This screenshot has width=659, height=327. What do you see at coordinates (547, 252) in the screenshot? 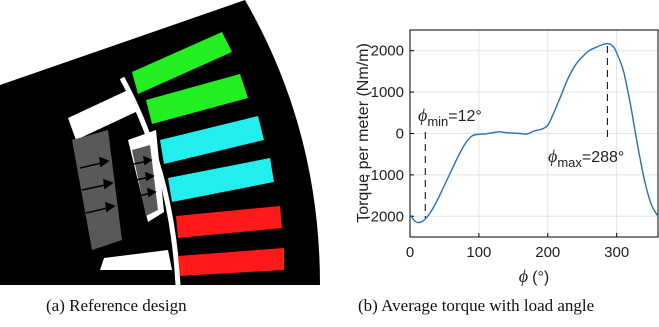
I see `x-tick-label: 200` at bounding box center [547, 252].